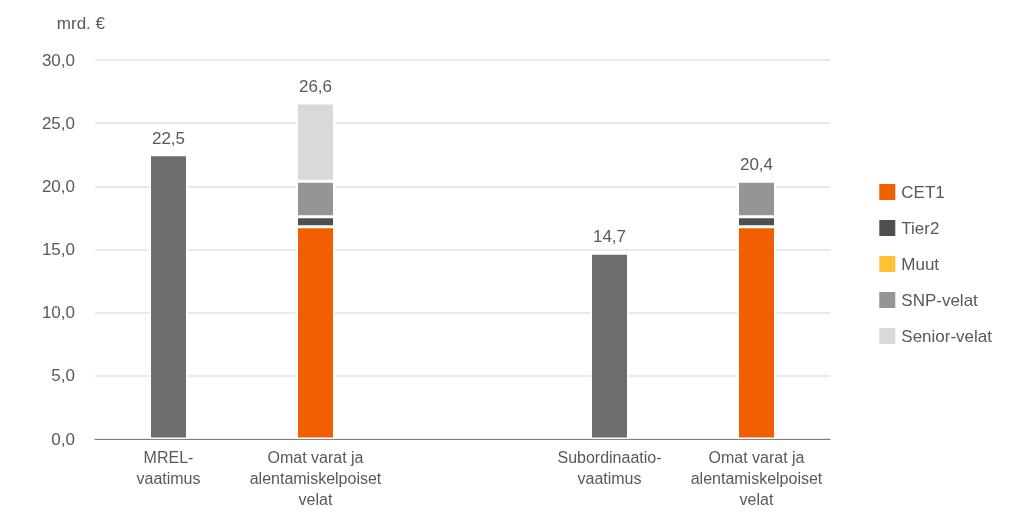  What do you see at coordinates (923, 192) in the screenshot?
I see `legend-label: CET1` at bounding box center [923, 192].